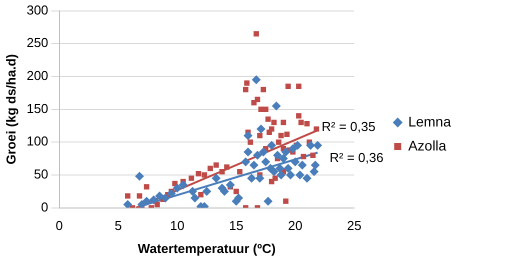 The image size is (510, 261). What do you see at coordinates (37, 10) in the screenshot?
I see `y-tick-label: 300` at bounding box center [37, 10].